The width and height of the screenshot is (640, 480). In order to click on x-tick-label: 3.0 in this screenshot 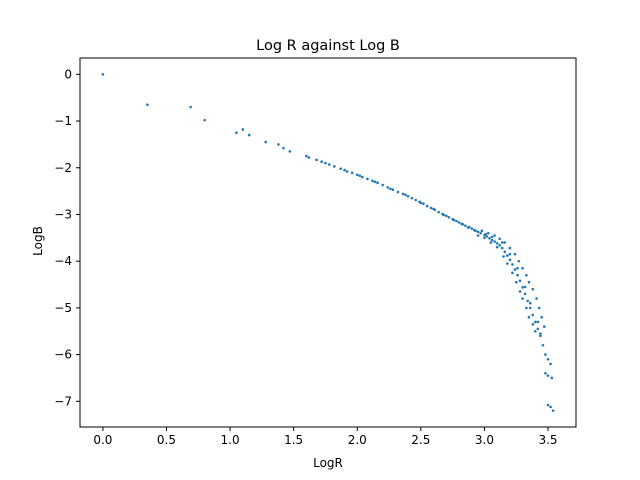, I will do `click(484, 440)`.